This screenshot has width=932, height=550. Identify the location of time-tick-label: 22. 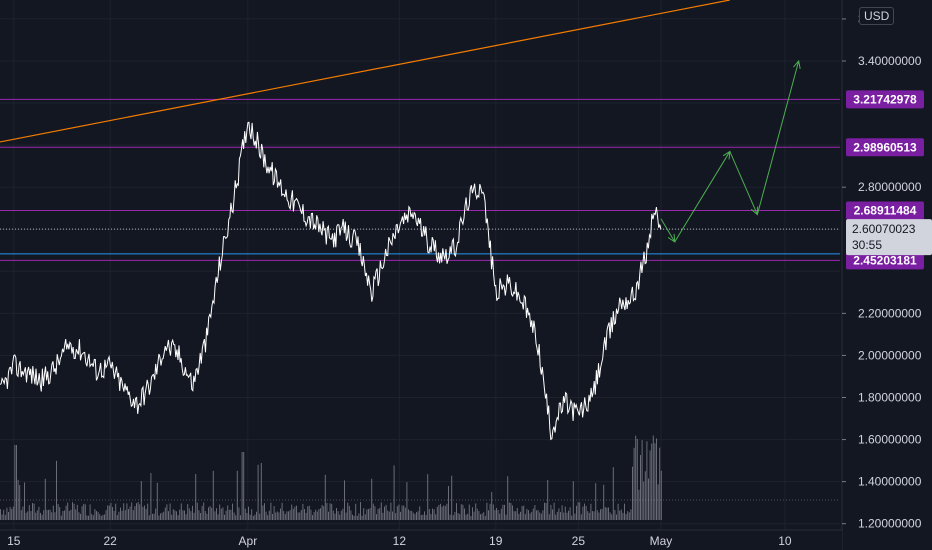
(110, 541).